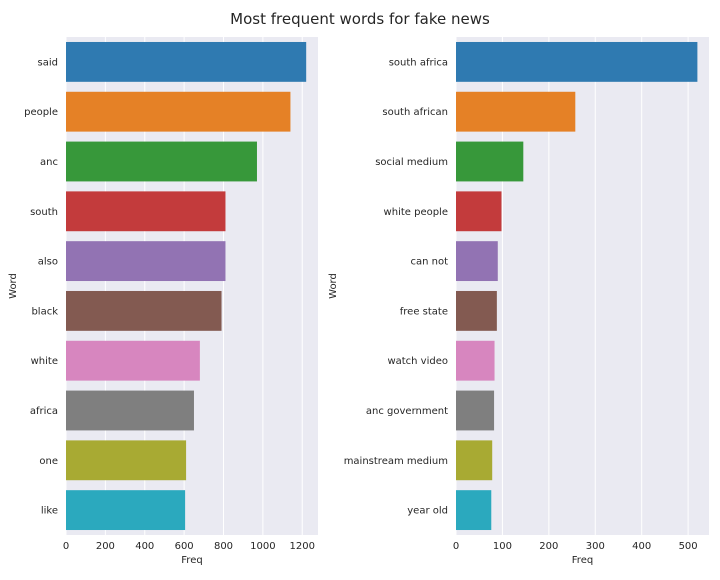  What do you see at coordinates (415, 112) in the screenshot?
I see `y-tick-label: south african` at bounding box center [415, 112].